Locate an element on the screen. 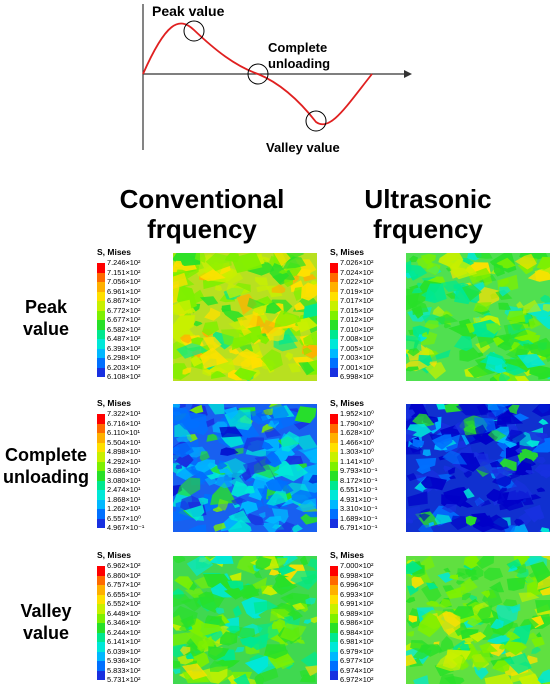  legend-tick-label: 7.005×10² is located at coordinates (357, 348).